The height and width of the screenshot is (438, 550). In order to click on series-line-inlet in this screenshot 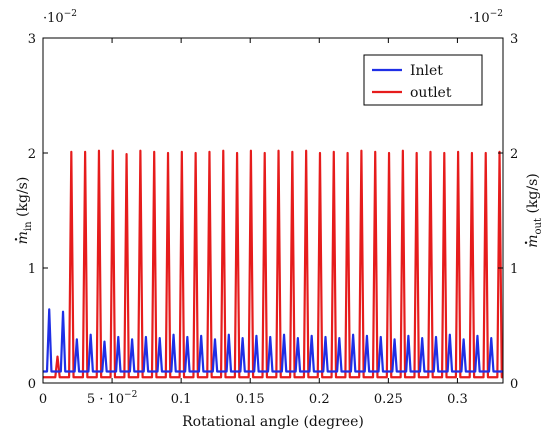, I will do `click(273, 340)`.